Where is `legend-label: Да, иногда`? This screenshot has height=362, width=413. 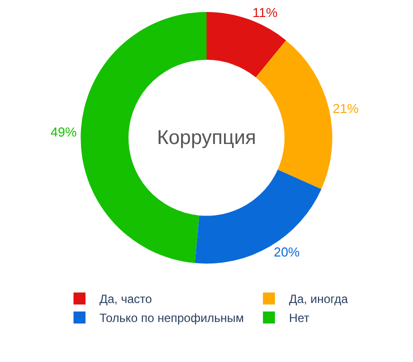
legend-label: Да, иногда is located at coordinates (318, 299).